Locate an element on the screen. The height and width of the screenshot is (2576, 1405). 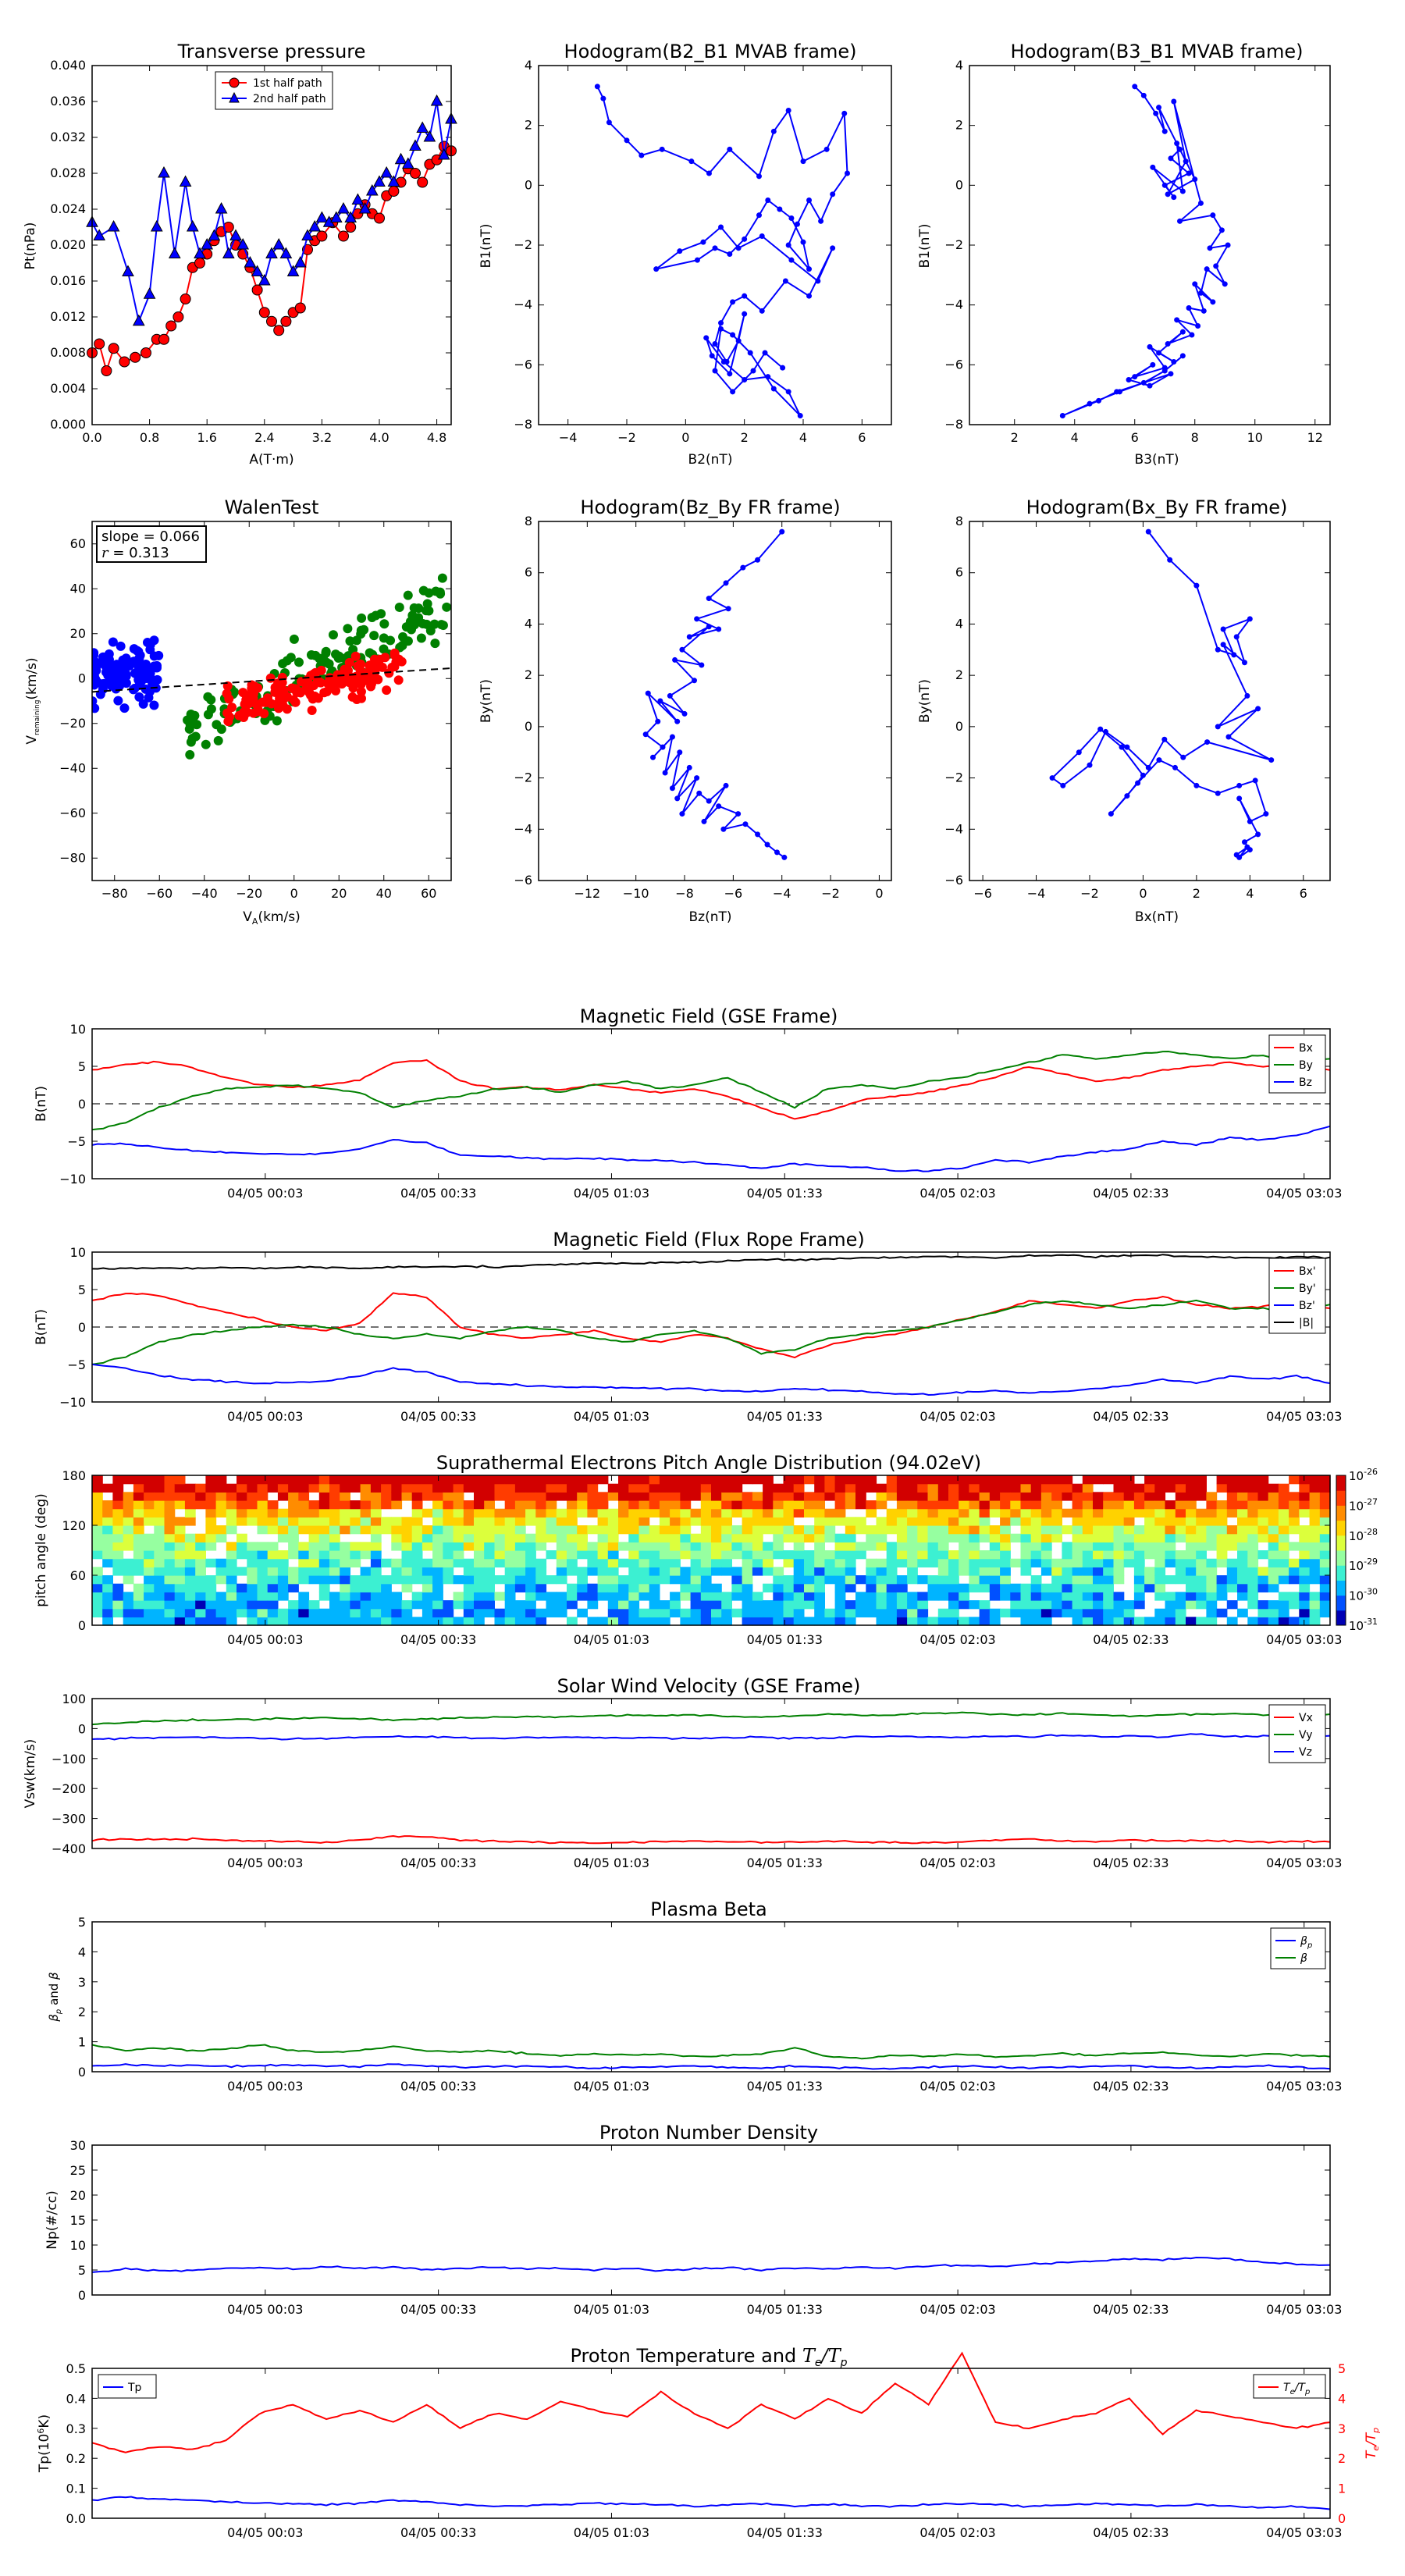
te-tp-ylabel: Te/Tp is located at coordinates (1372, 2443).